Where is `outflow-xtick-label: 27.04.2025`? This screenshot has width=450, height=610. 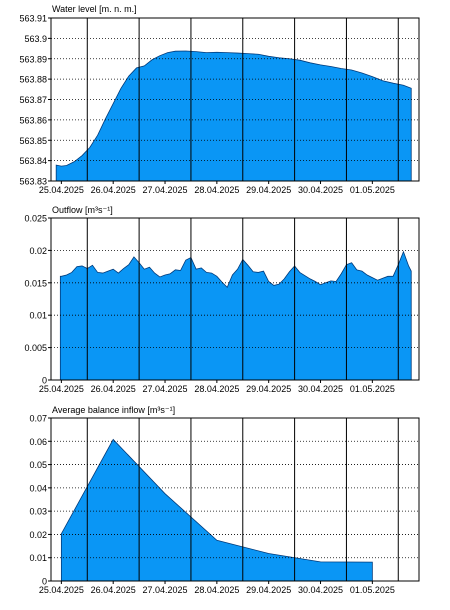
outflow-xtick-label: 27.04.2025 is located at coordinates (165, 389).